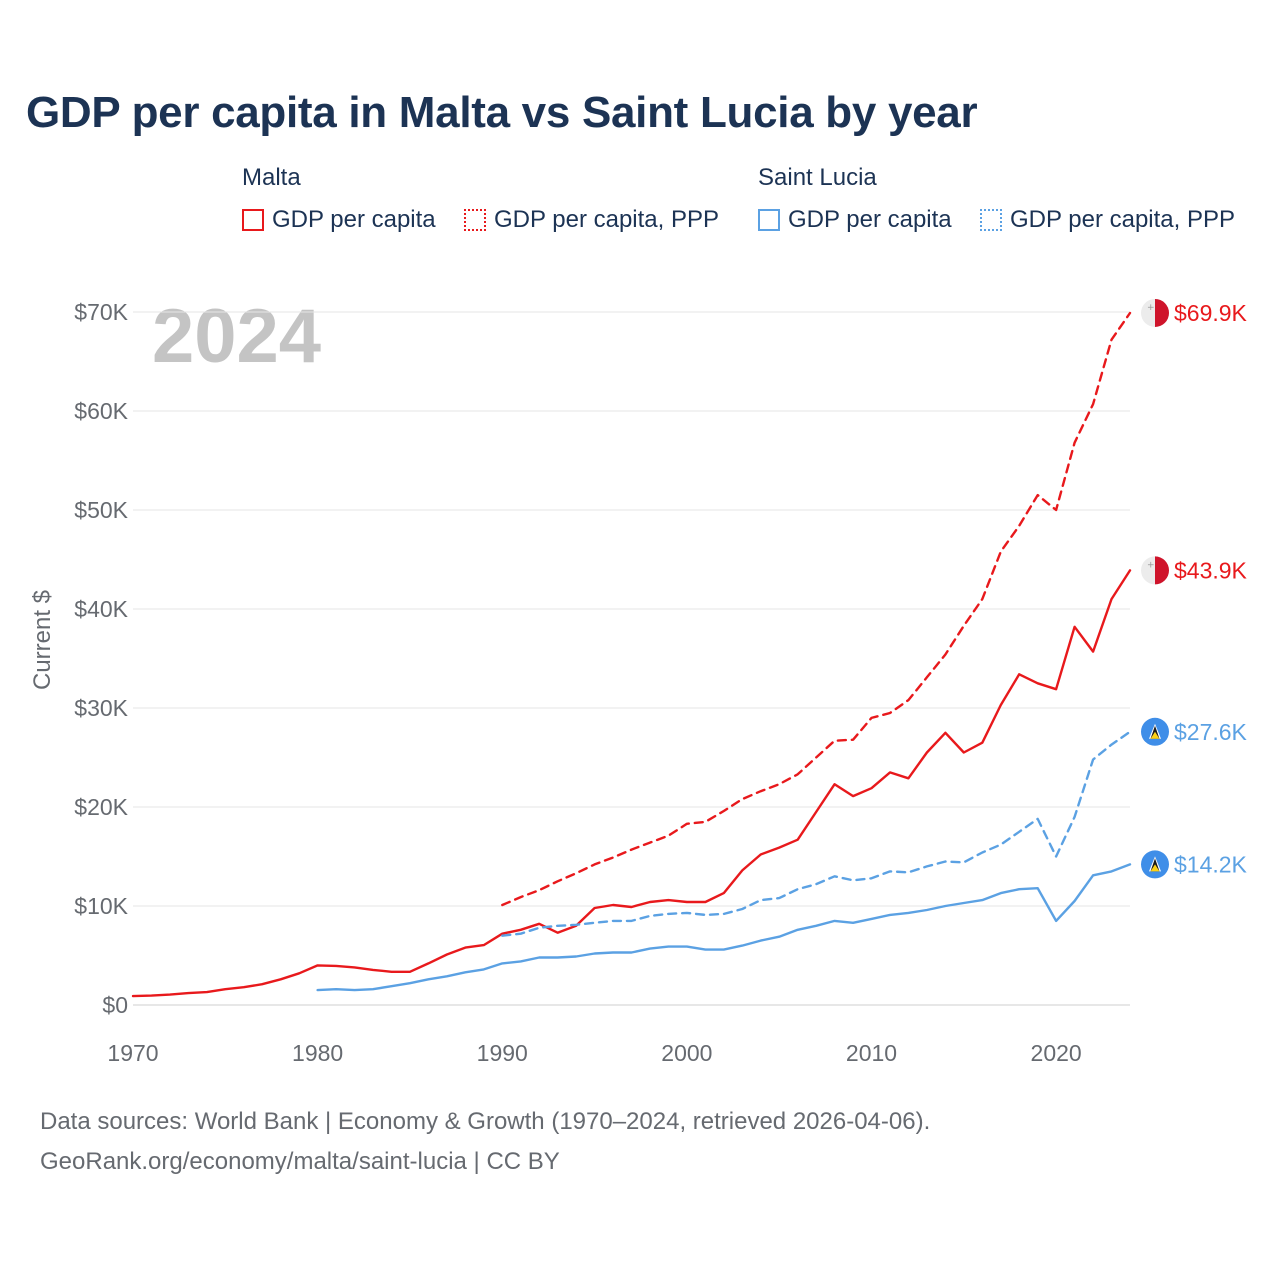  I want to click on end-label-saint-lucia: $14.2K, so click(1194, 864).